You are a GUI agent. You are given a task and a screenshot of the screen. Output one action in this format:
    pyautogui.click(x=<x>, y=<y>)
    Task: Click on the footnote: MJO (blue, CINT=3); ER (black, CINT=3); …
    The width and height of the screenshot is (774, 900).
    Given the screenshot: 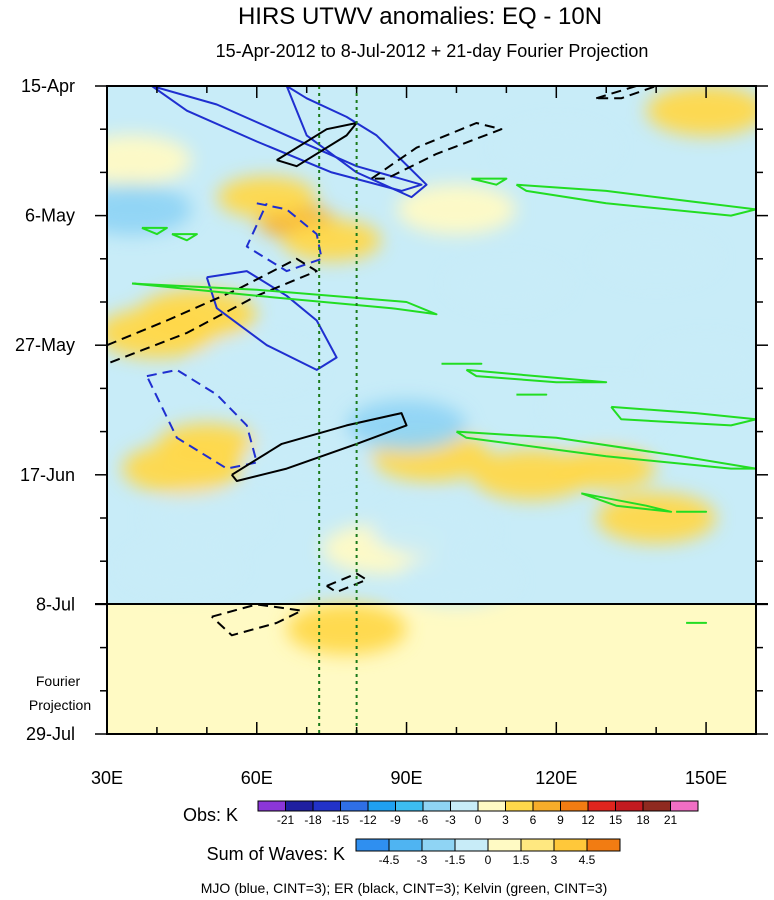 What is the action you would take?
    pyautogui.click(x=404, y=888)
    